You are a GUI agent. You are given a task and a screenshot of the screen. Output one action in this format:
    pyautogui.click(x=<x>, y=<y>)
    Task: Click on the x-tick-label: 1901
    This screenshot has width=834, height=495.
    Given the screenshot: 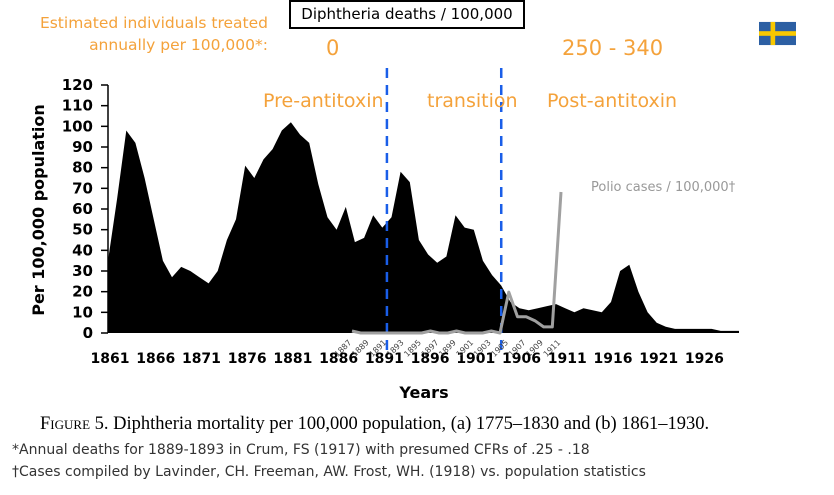 What is the action you would take?
    pyautogui.click(x=475, y=359)
    